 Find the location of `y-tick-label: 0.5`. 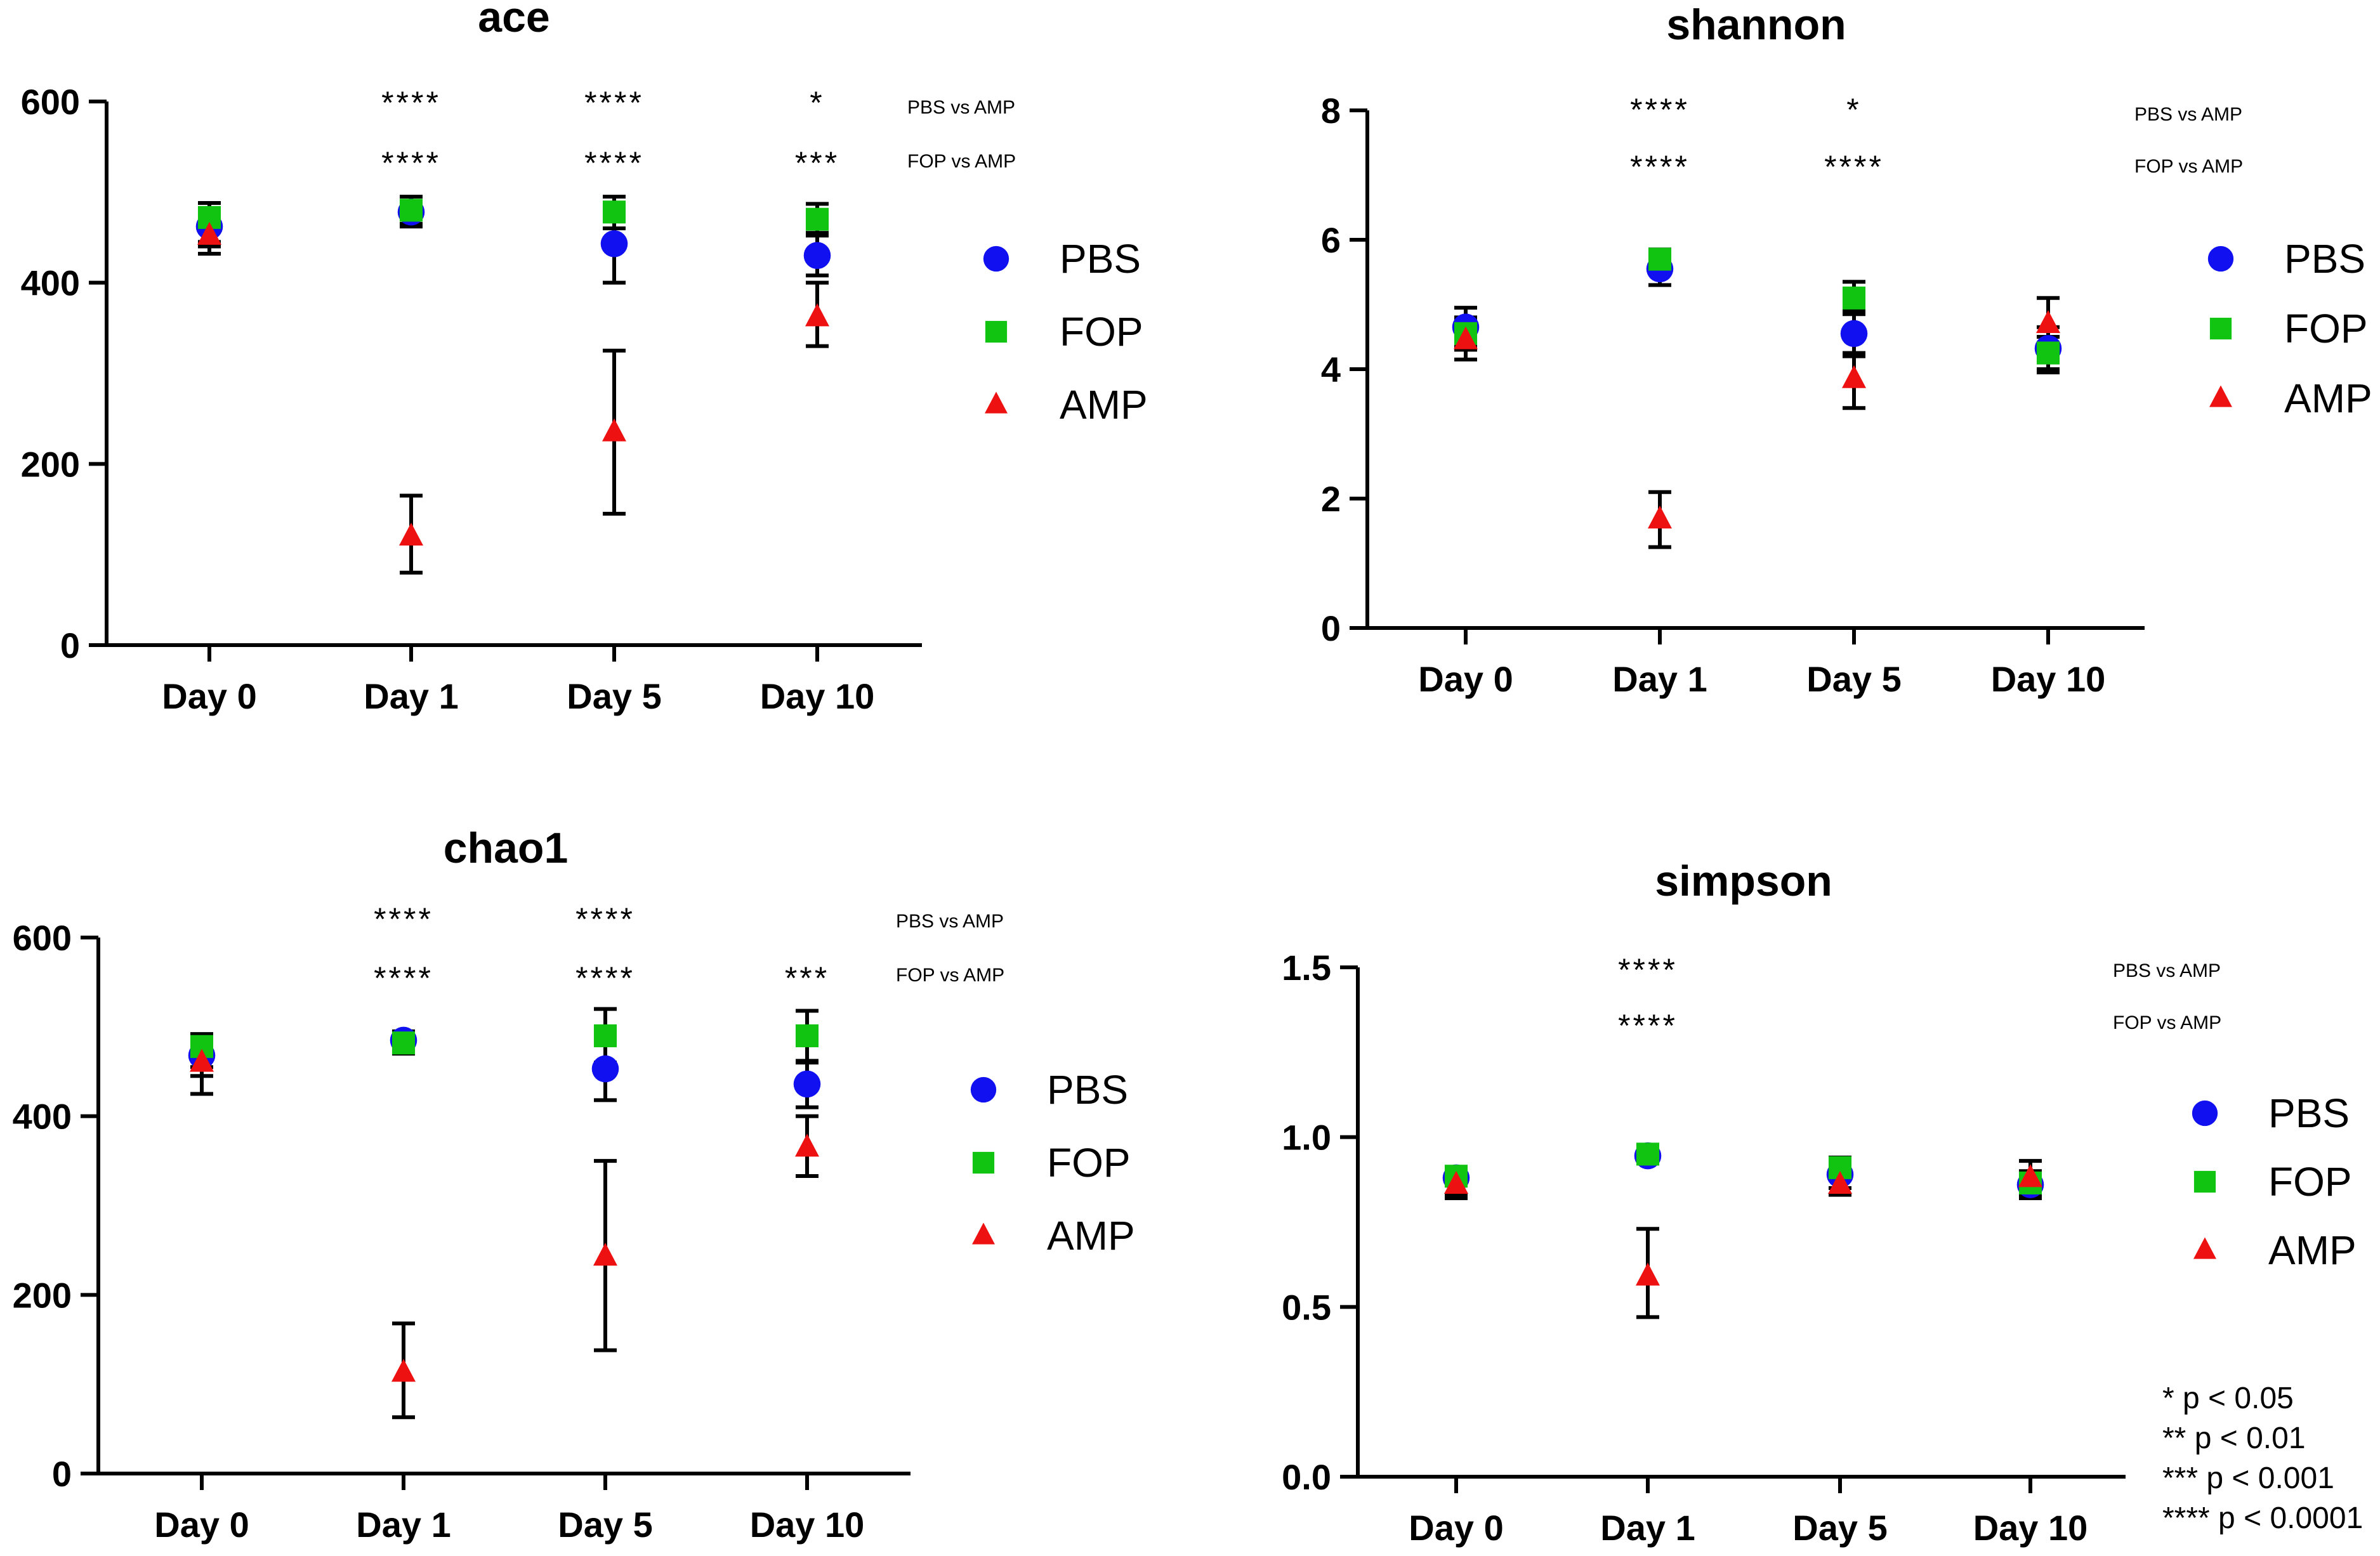

y-tick-label: 0.5 is located at coordinates (1306, 1307).